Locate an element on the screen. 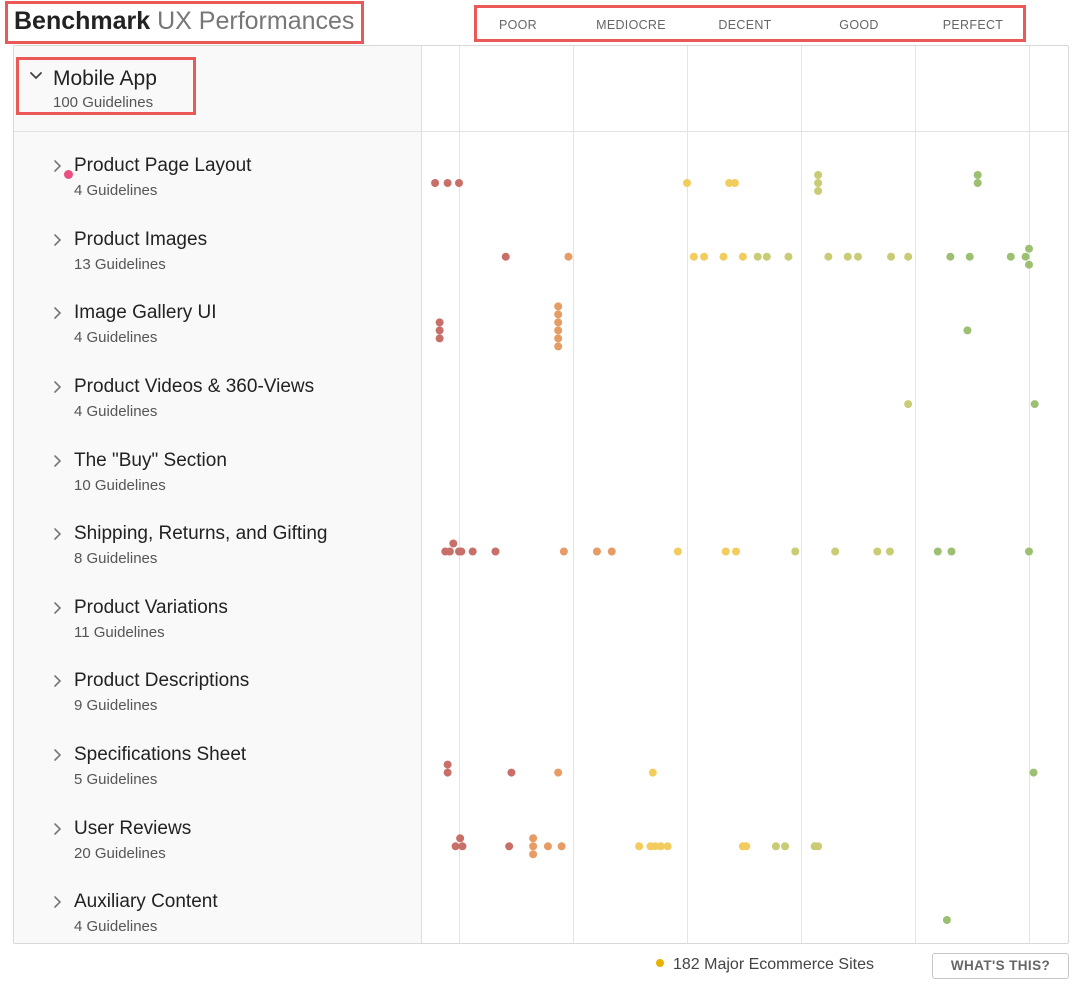 This screenshot has width=1083, height=986. whats-this-button: WHAT'S THIS? is located at coordinates (1000, 966).